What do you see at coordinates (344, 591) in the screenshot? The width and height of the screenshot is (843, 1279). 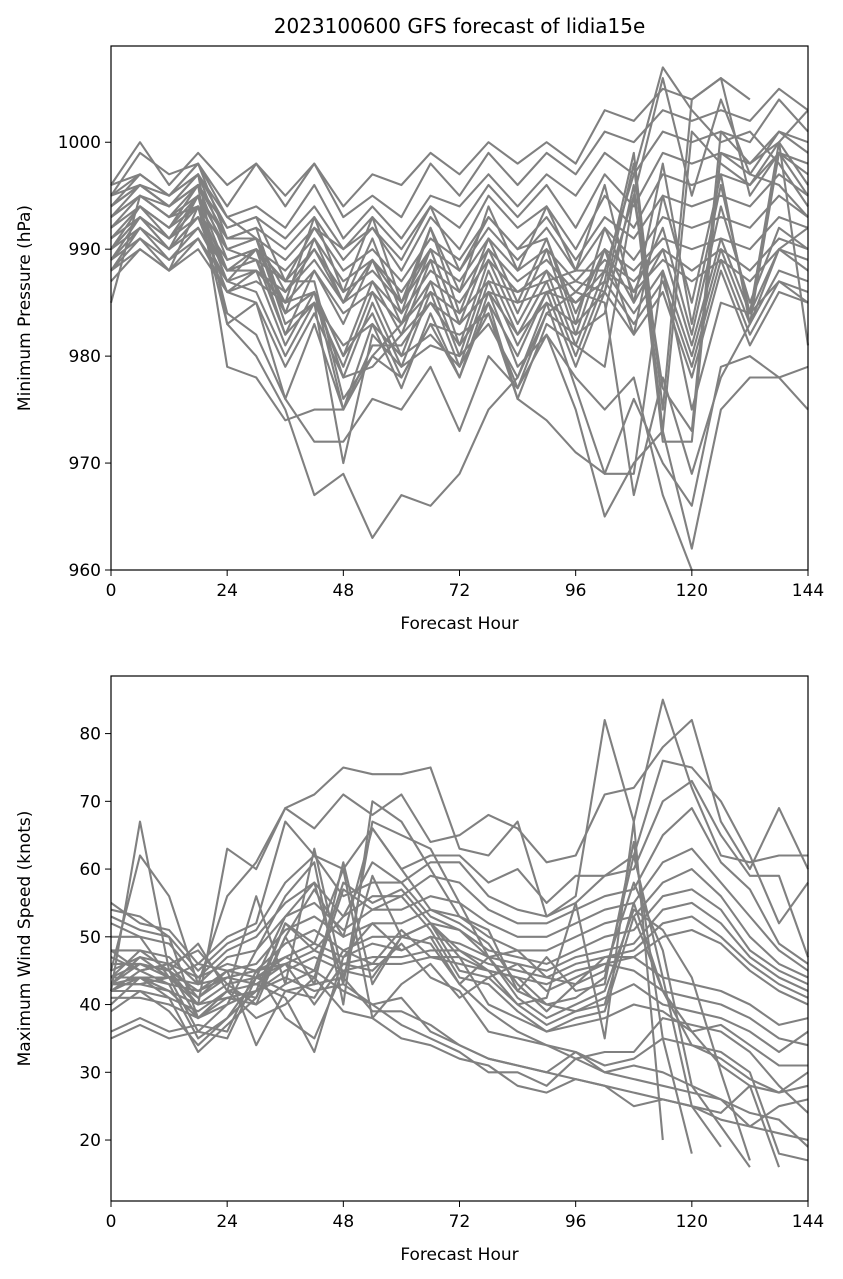 I see `pressure-x-tick-label: 48` at bounding box center [344, 591].